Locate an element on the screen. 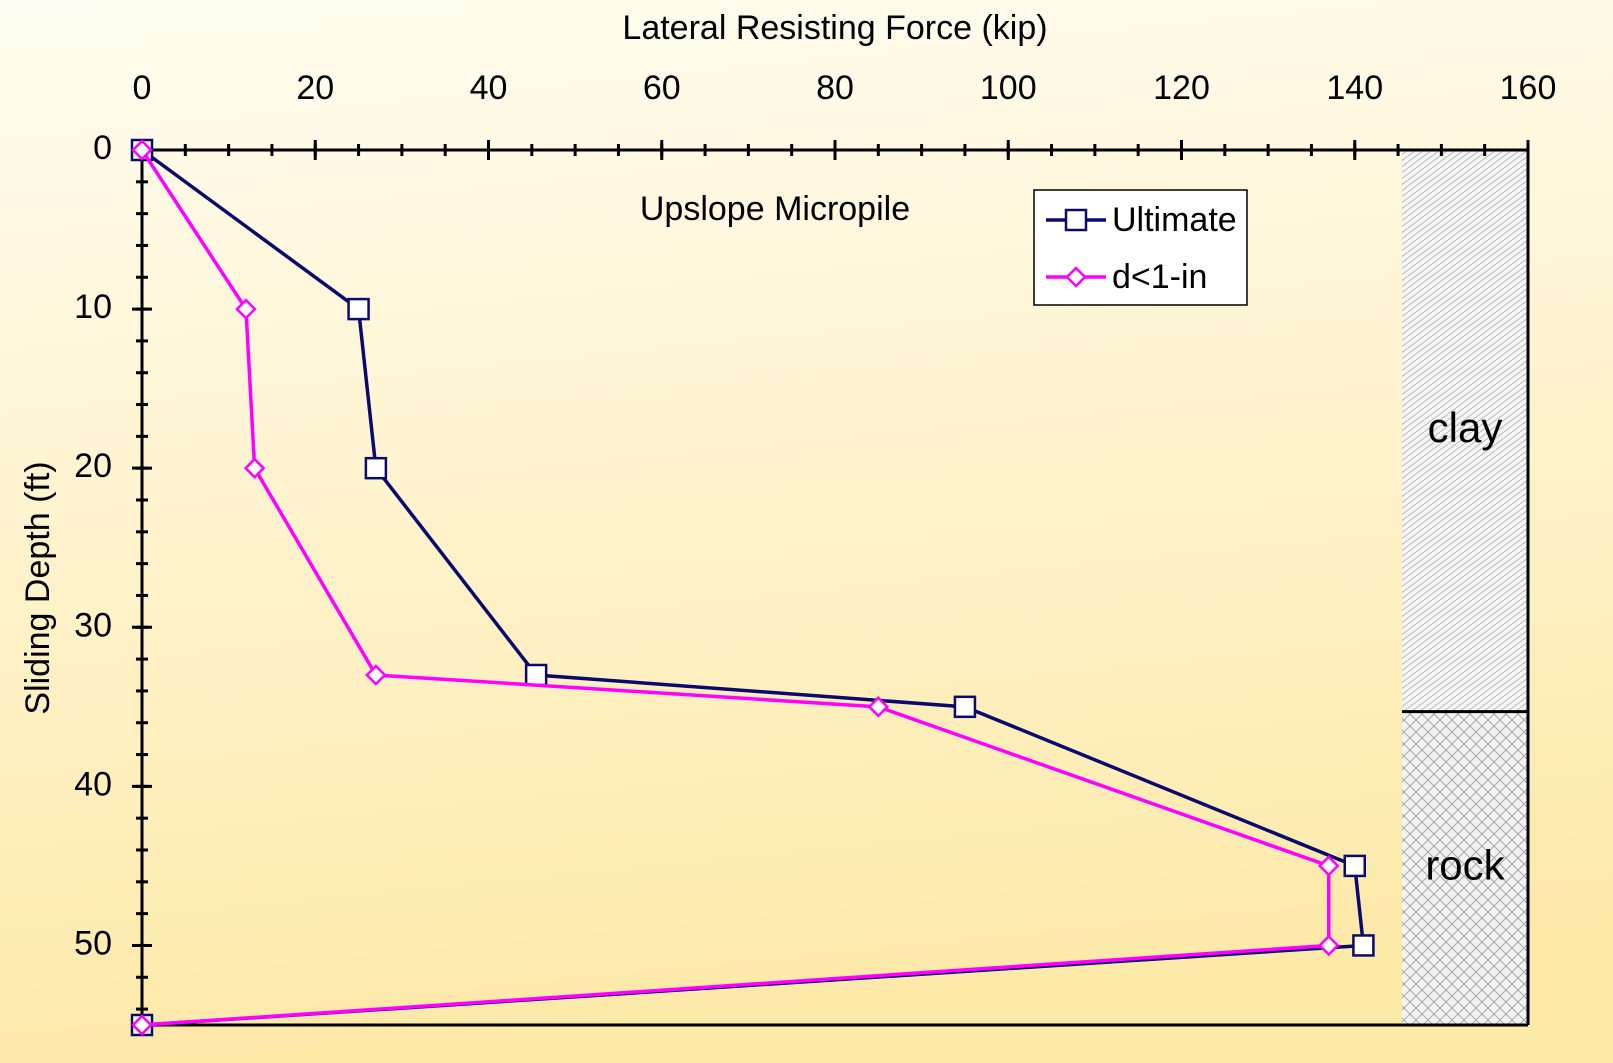 The width and height of the screenshot is (1613, 1063). x-tick-label: 20 is located at coordinates (315, 88).